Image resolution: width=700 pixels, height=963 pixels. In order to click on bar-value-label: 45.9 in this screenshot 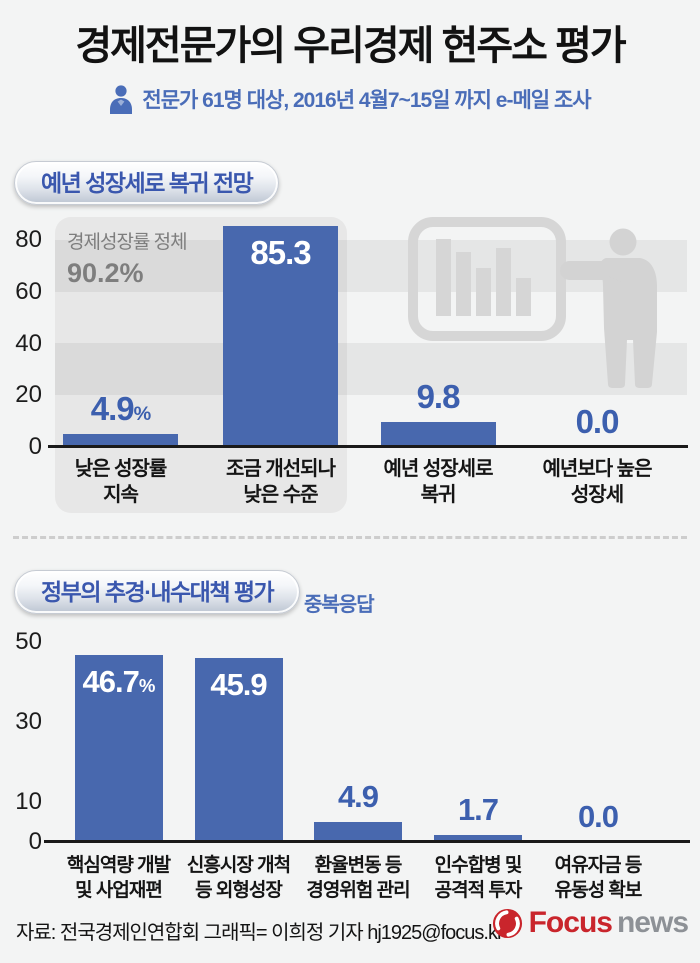, I will do `click(238, 685)`.